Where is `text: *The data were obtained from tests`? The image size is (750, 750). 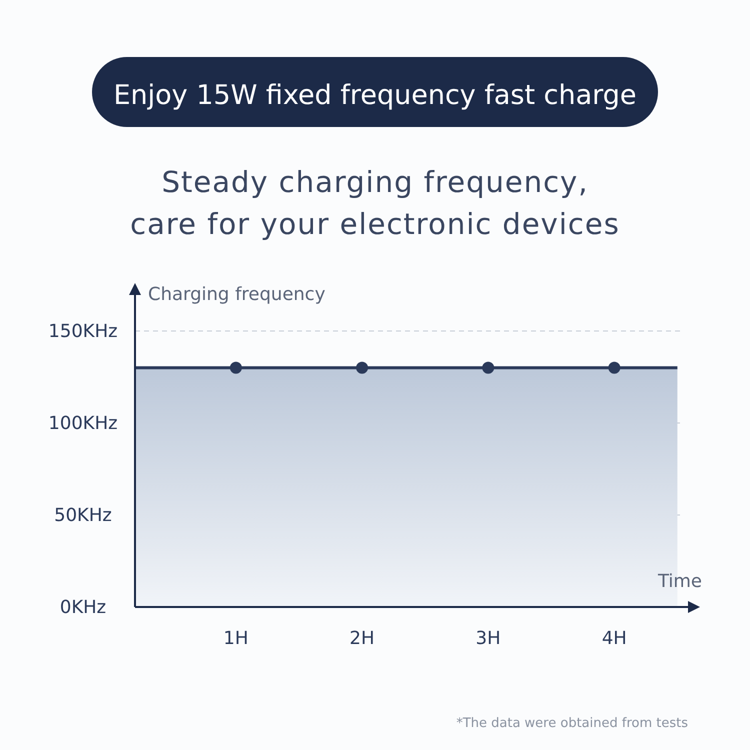
text: *The data were obtained from tests is located at coordinates (572, 723).